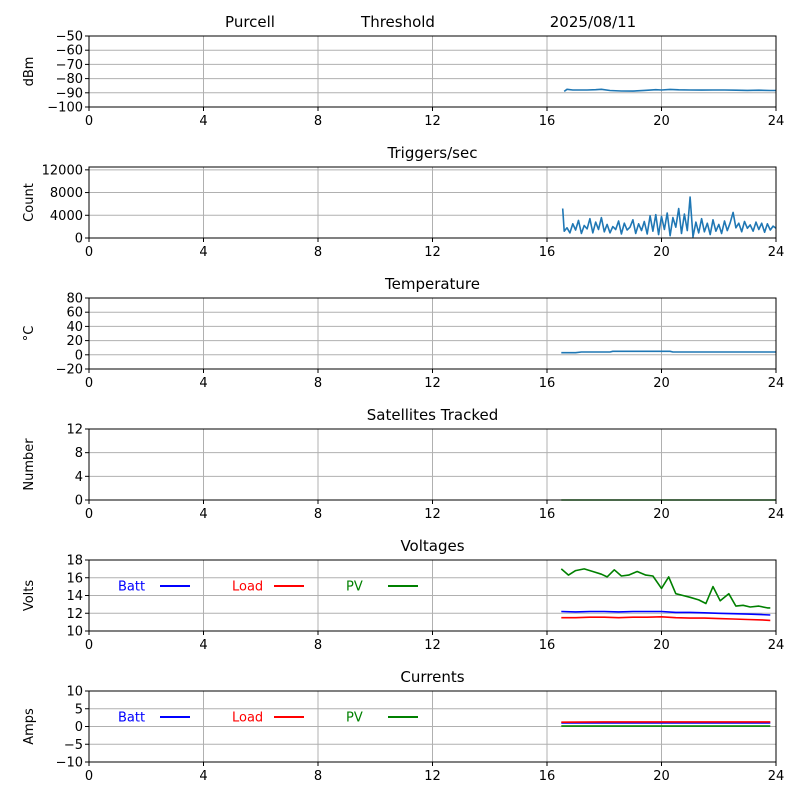  Describe the element at coordinates (74, 561) in the screenshot. I see `y-tick-label: 18` at that location.